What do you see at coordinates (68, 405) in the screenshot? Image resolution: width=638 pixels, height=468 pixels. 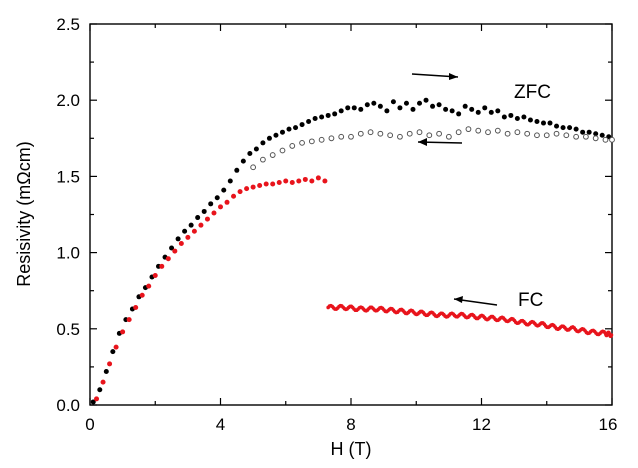 I see `y-tick-label-0-0: 0.0` at bounding box center [68, 405].